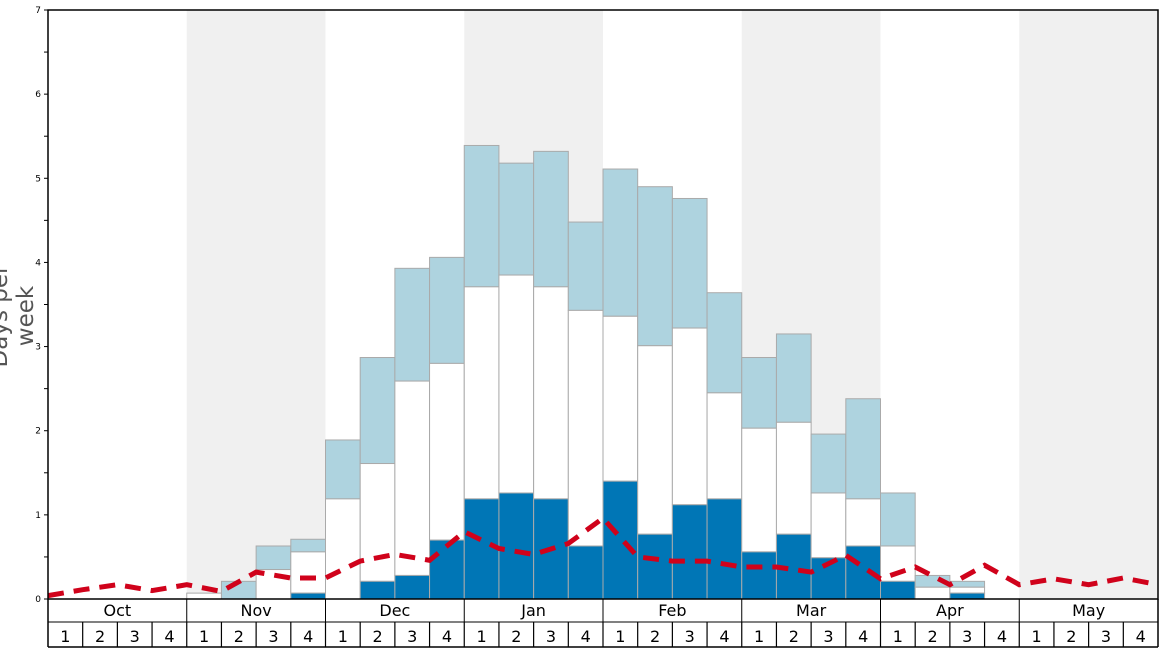 The width and height of the screenshot is (1168, 648). Describe the element at coordinates (38, 11) in the screenshot. I see `y-tick-label: 7` at that location.